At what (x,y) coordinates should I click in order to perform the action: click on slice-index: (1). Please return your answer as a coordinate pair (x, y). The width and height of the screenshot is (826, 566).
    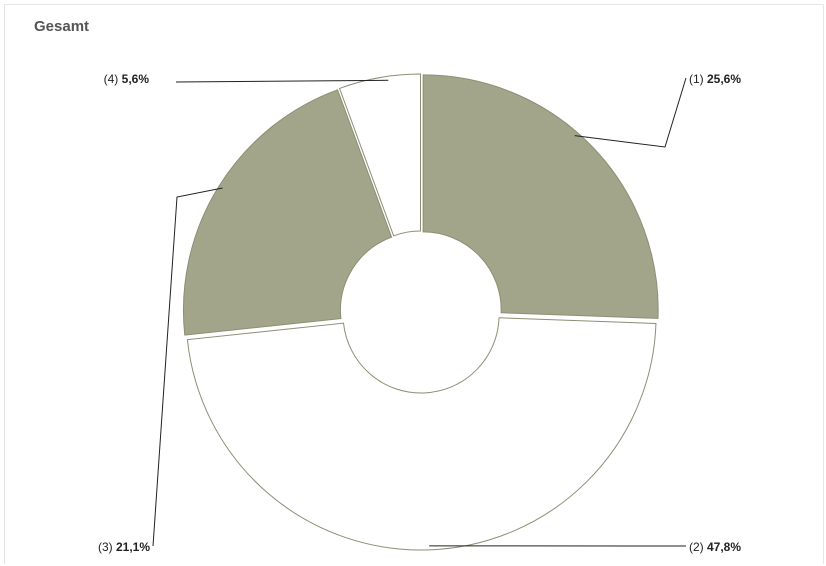
    Looking at the image, I should click on (698, 79).